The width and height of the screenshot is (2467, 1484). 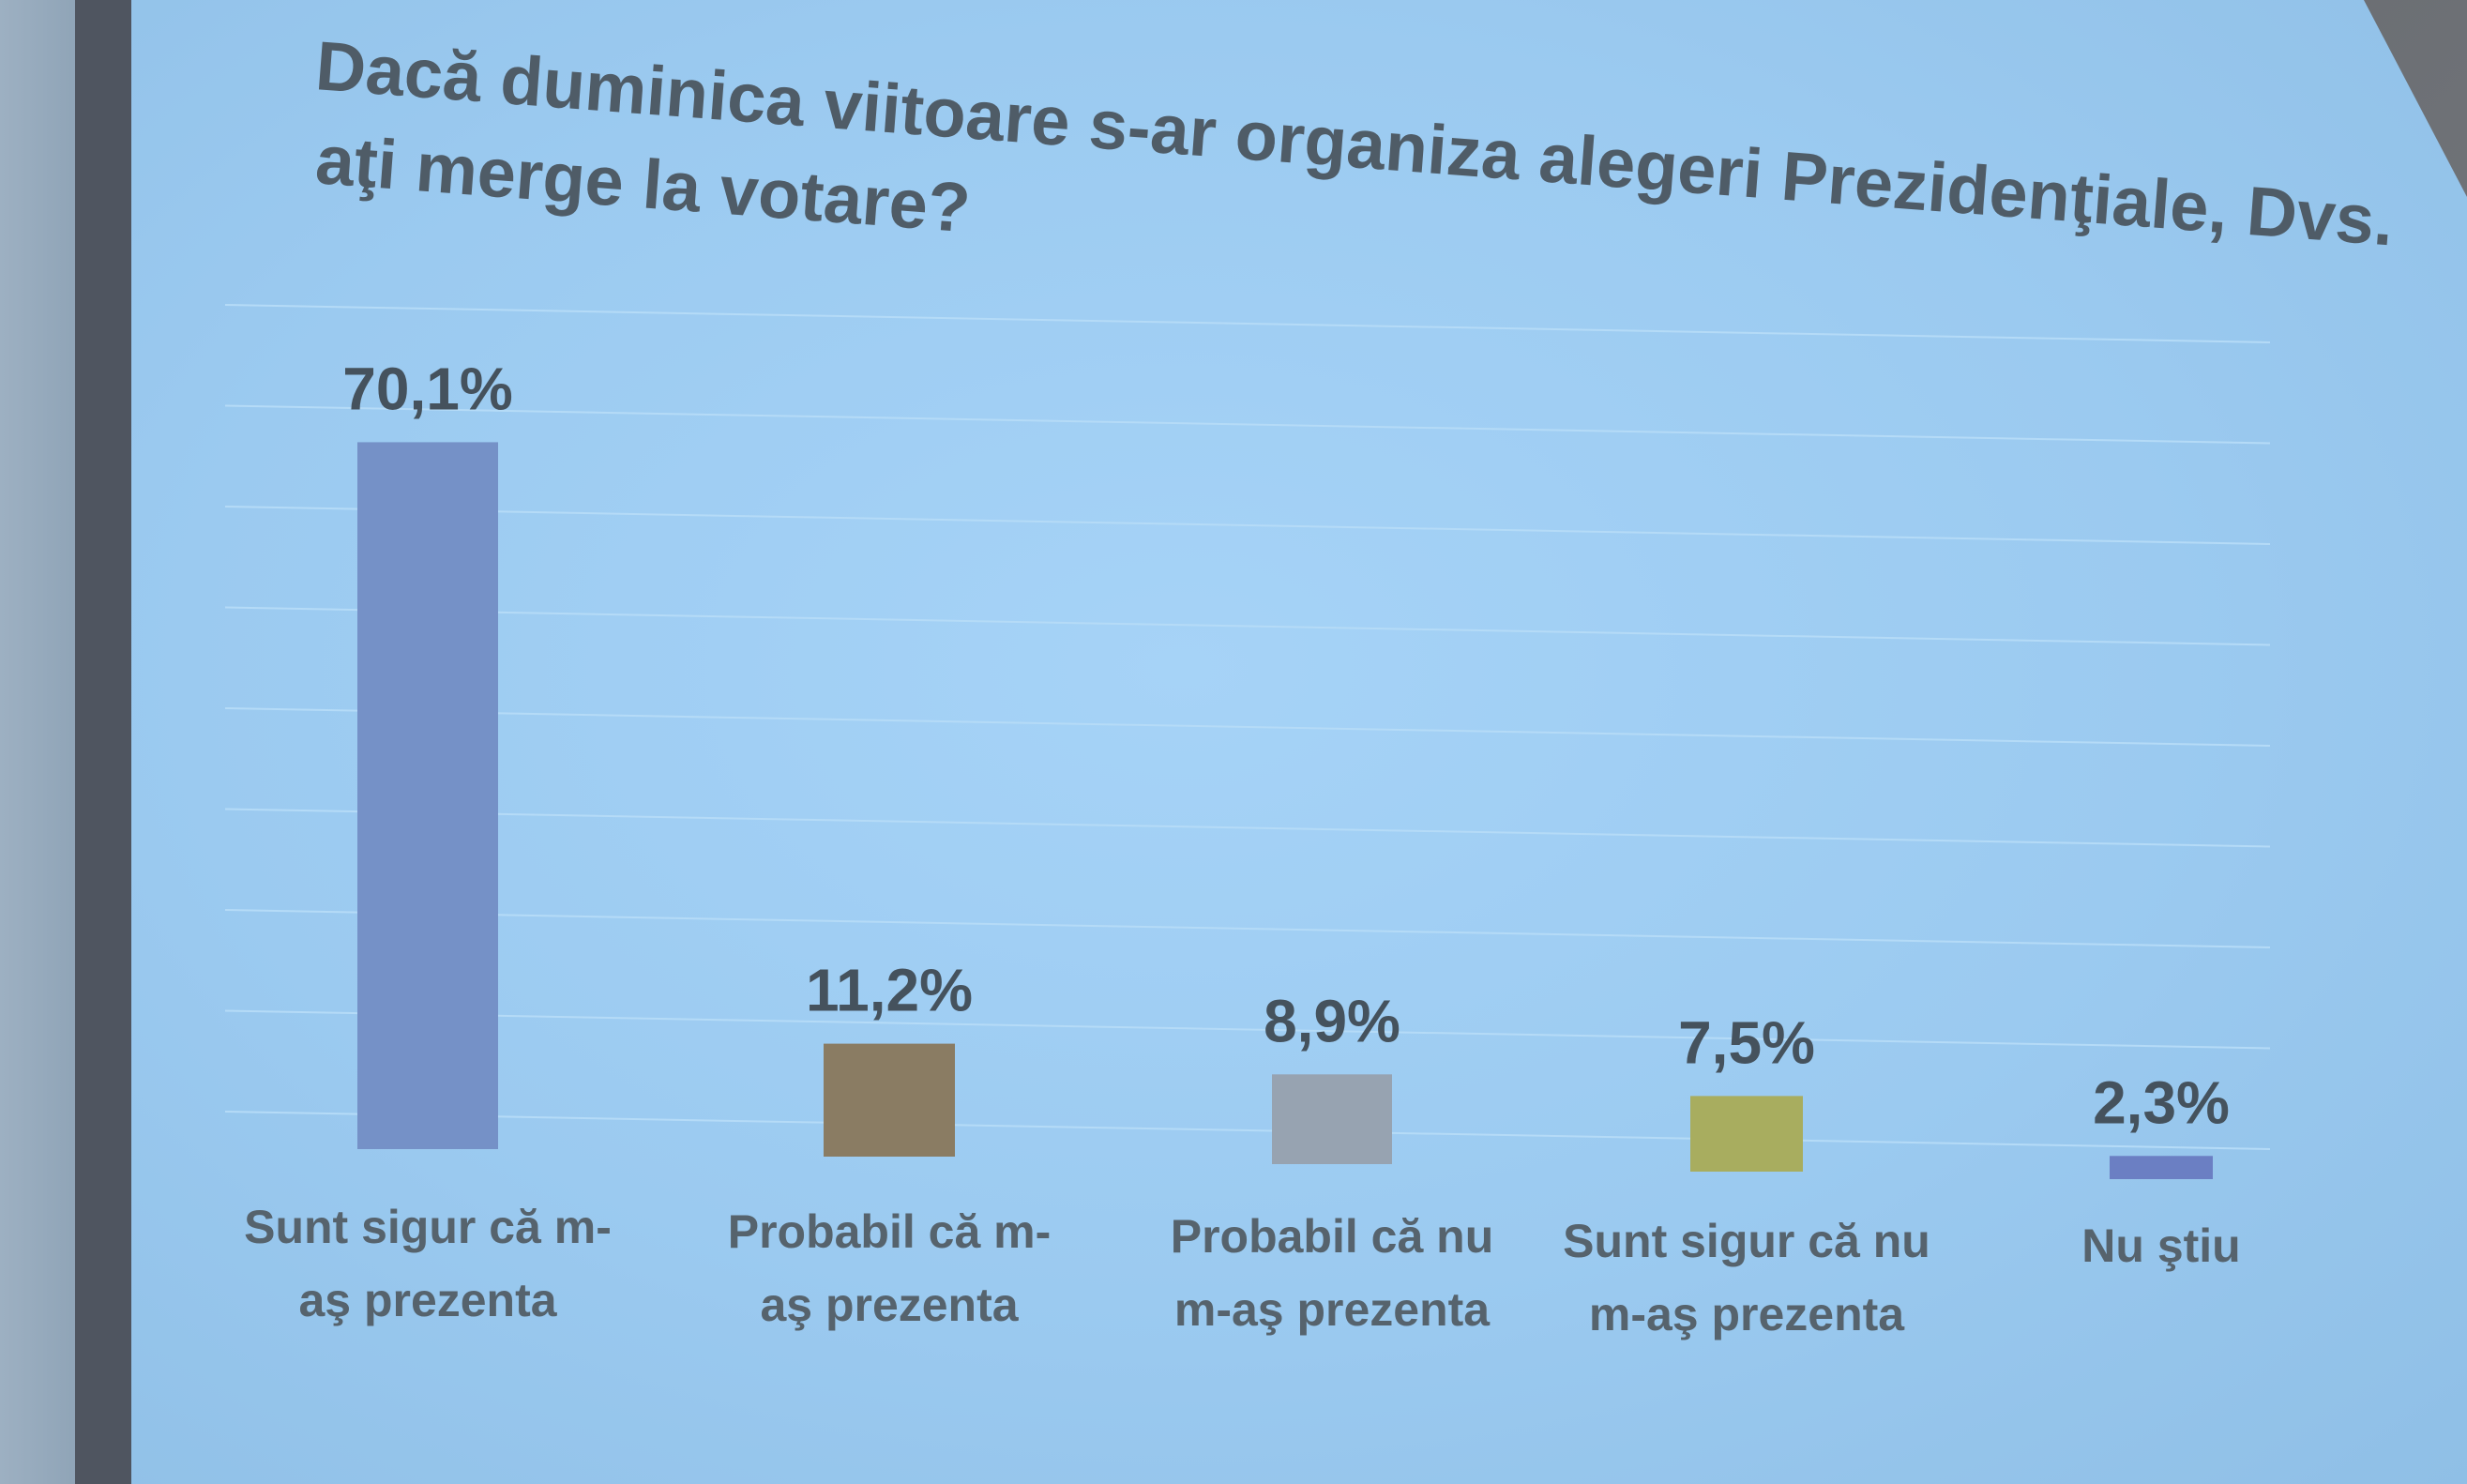 I want to click on left-wall, so click(x=42, y=742).